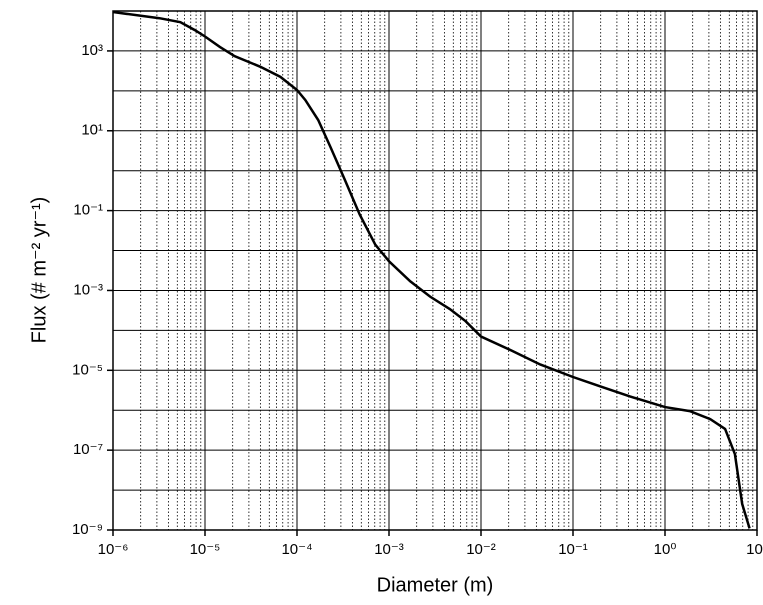 This screenshot has height=605, width=763. What do you see at coordinates (87, 529) in the screenshot?
I see `y-tick-label: 10⁻⁹` at bounding box center [87, 529].